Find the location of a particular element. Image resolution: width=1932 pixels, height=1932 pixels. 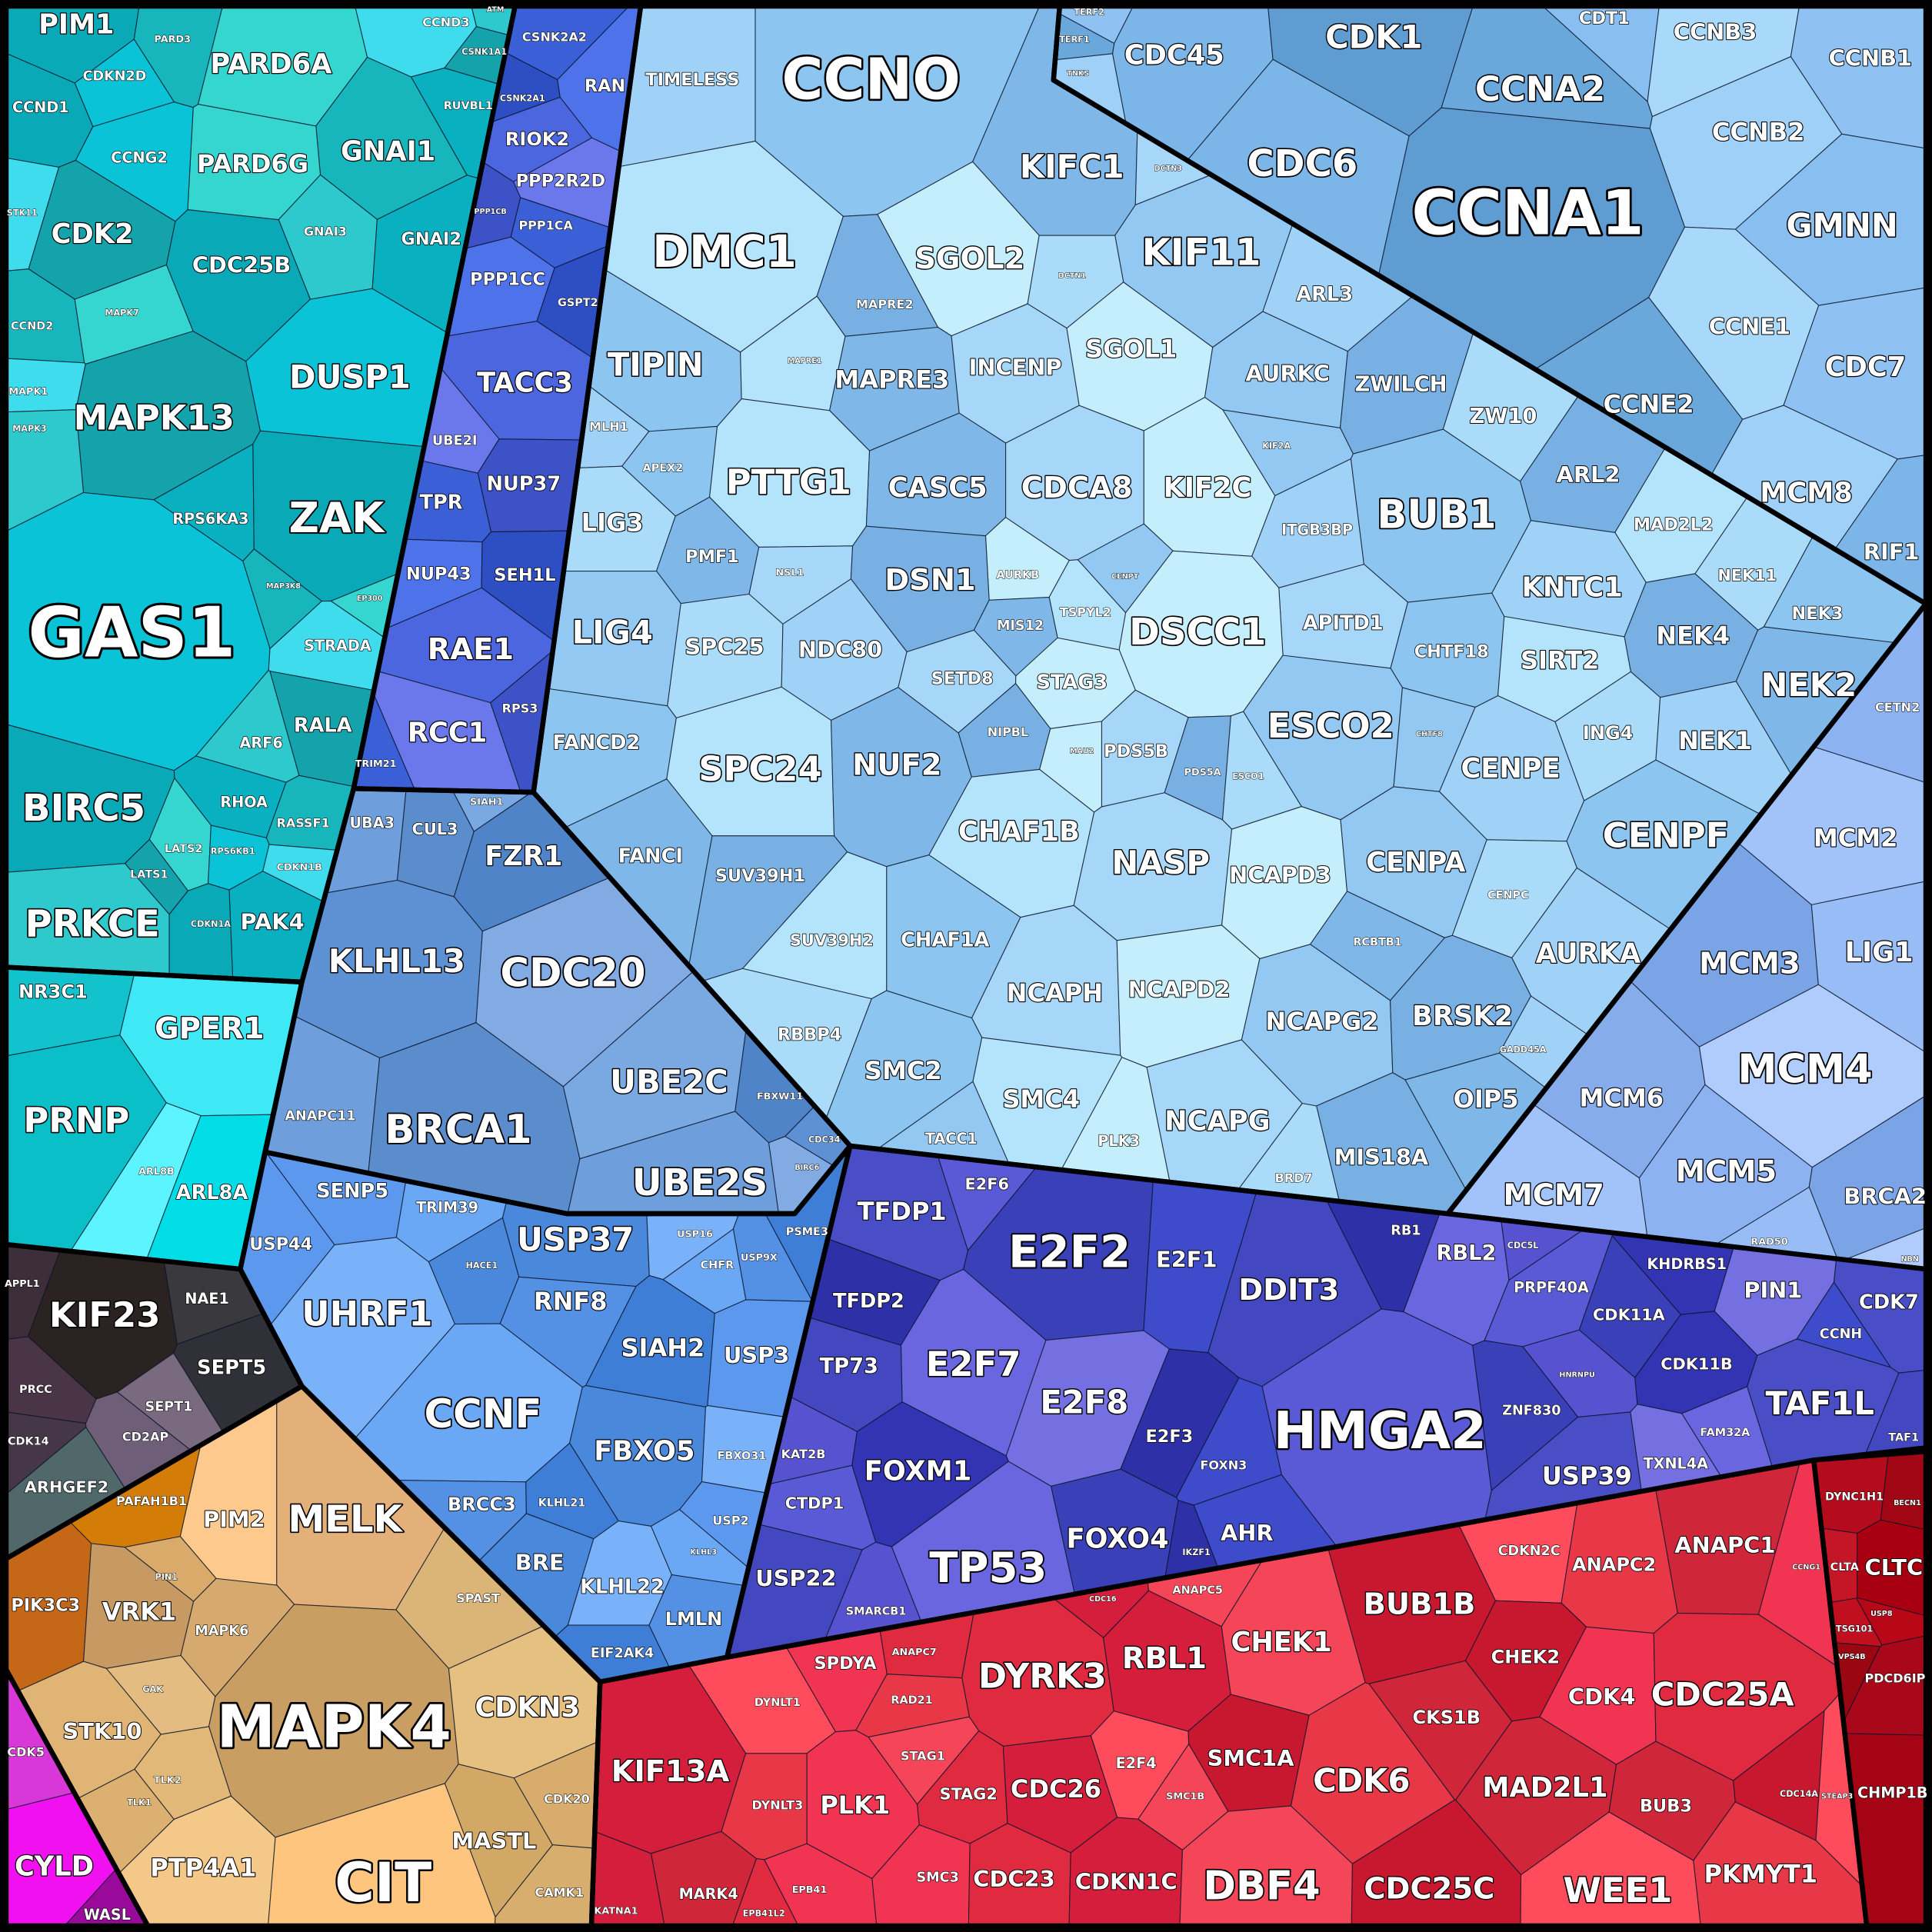

cell-label: KLHL13 is located at coordinates (396, 961).